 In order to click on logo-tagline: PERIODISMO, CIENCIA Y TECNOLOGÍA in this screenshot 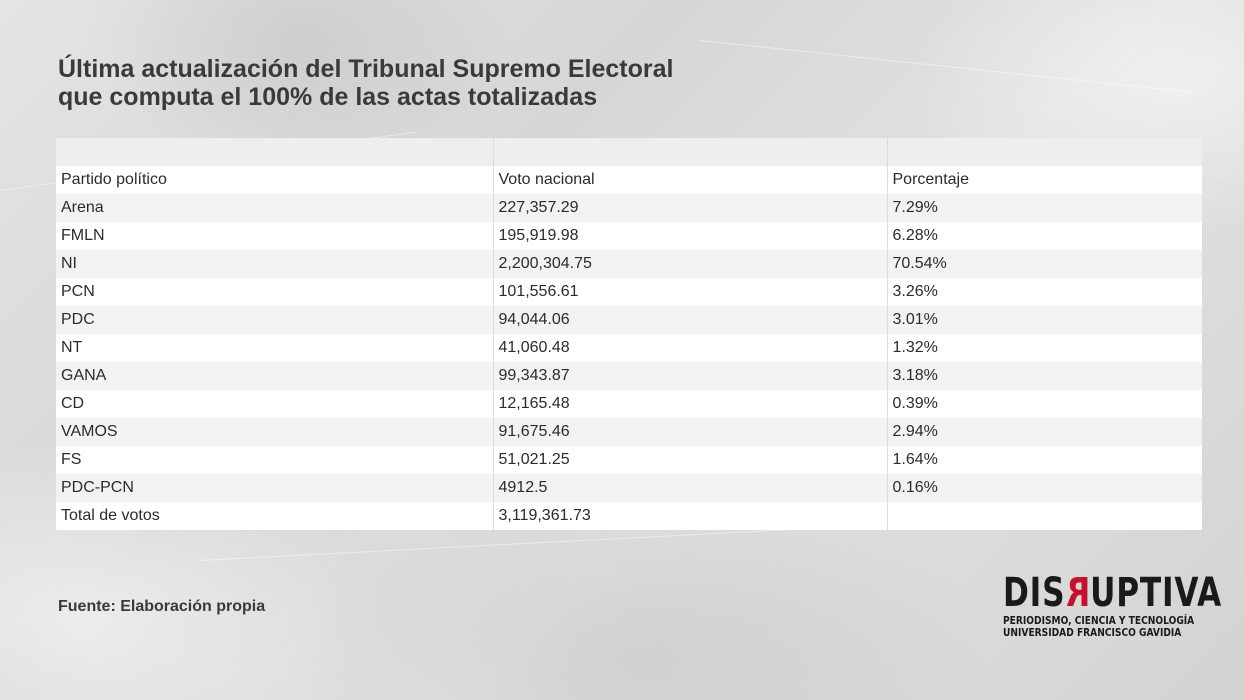, I will do `click(1099, 620)`.